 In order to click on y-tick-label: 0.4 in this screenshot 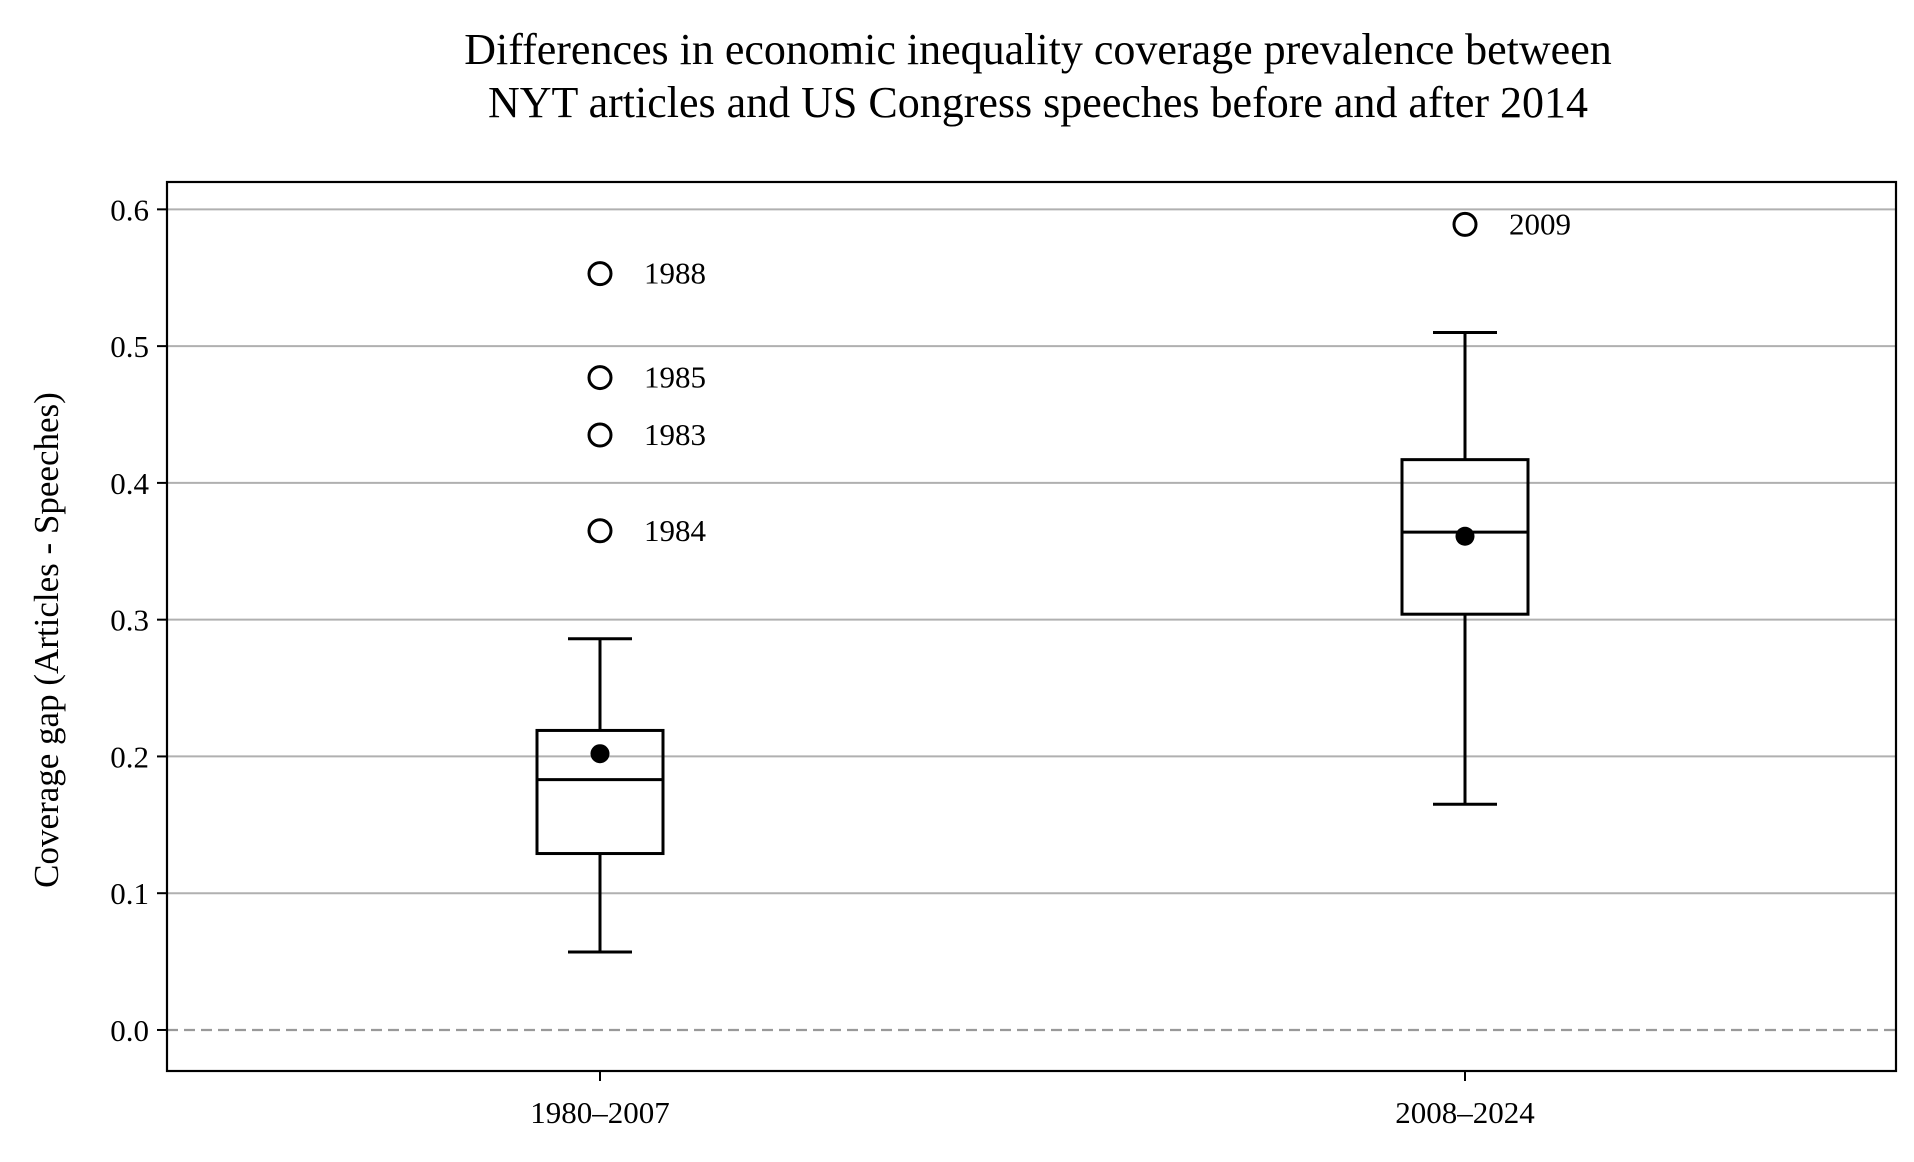, I will do `click(129, 483)`.